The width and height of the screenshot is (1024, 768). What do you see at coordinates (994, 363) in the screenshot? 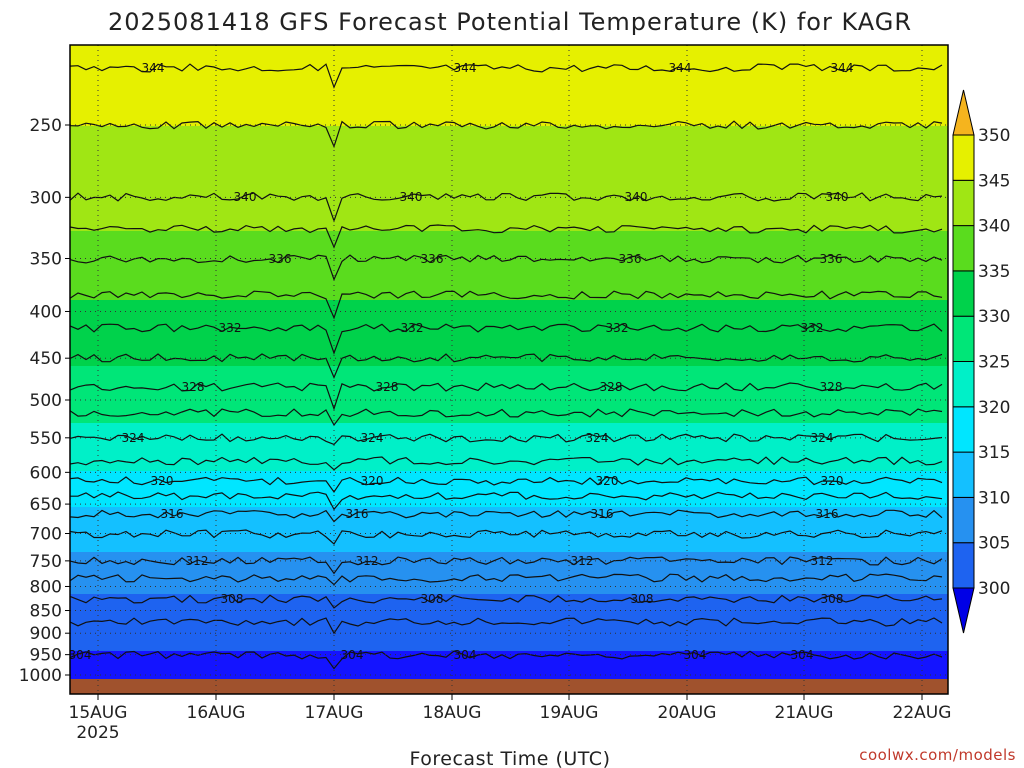
I see `colorbar-tick-label: 325` at bounding box center [994, 363].